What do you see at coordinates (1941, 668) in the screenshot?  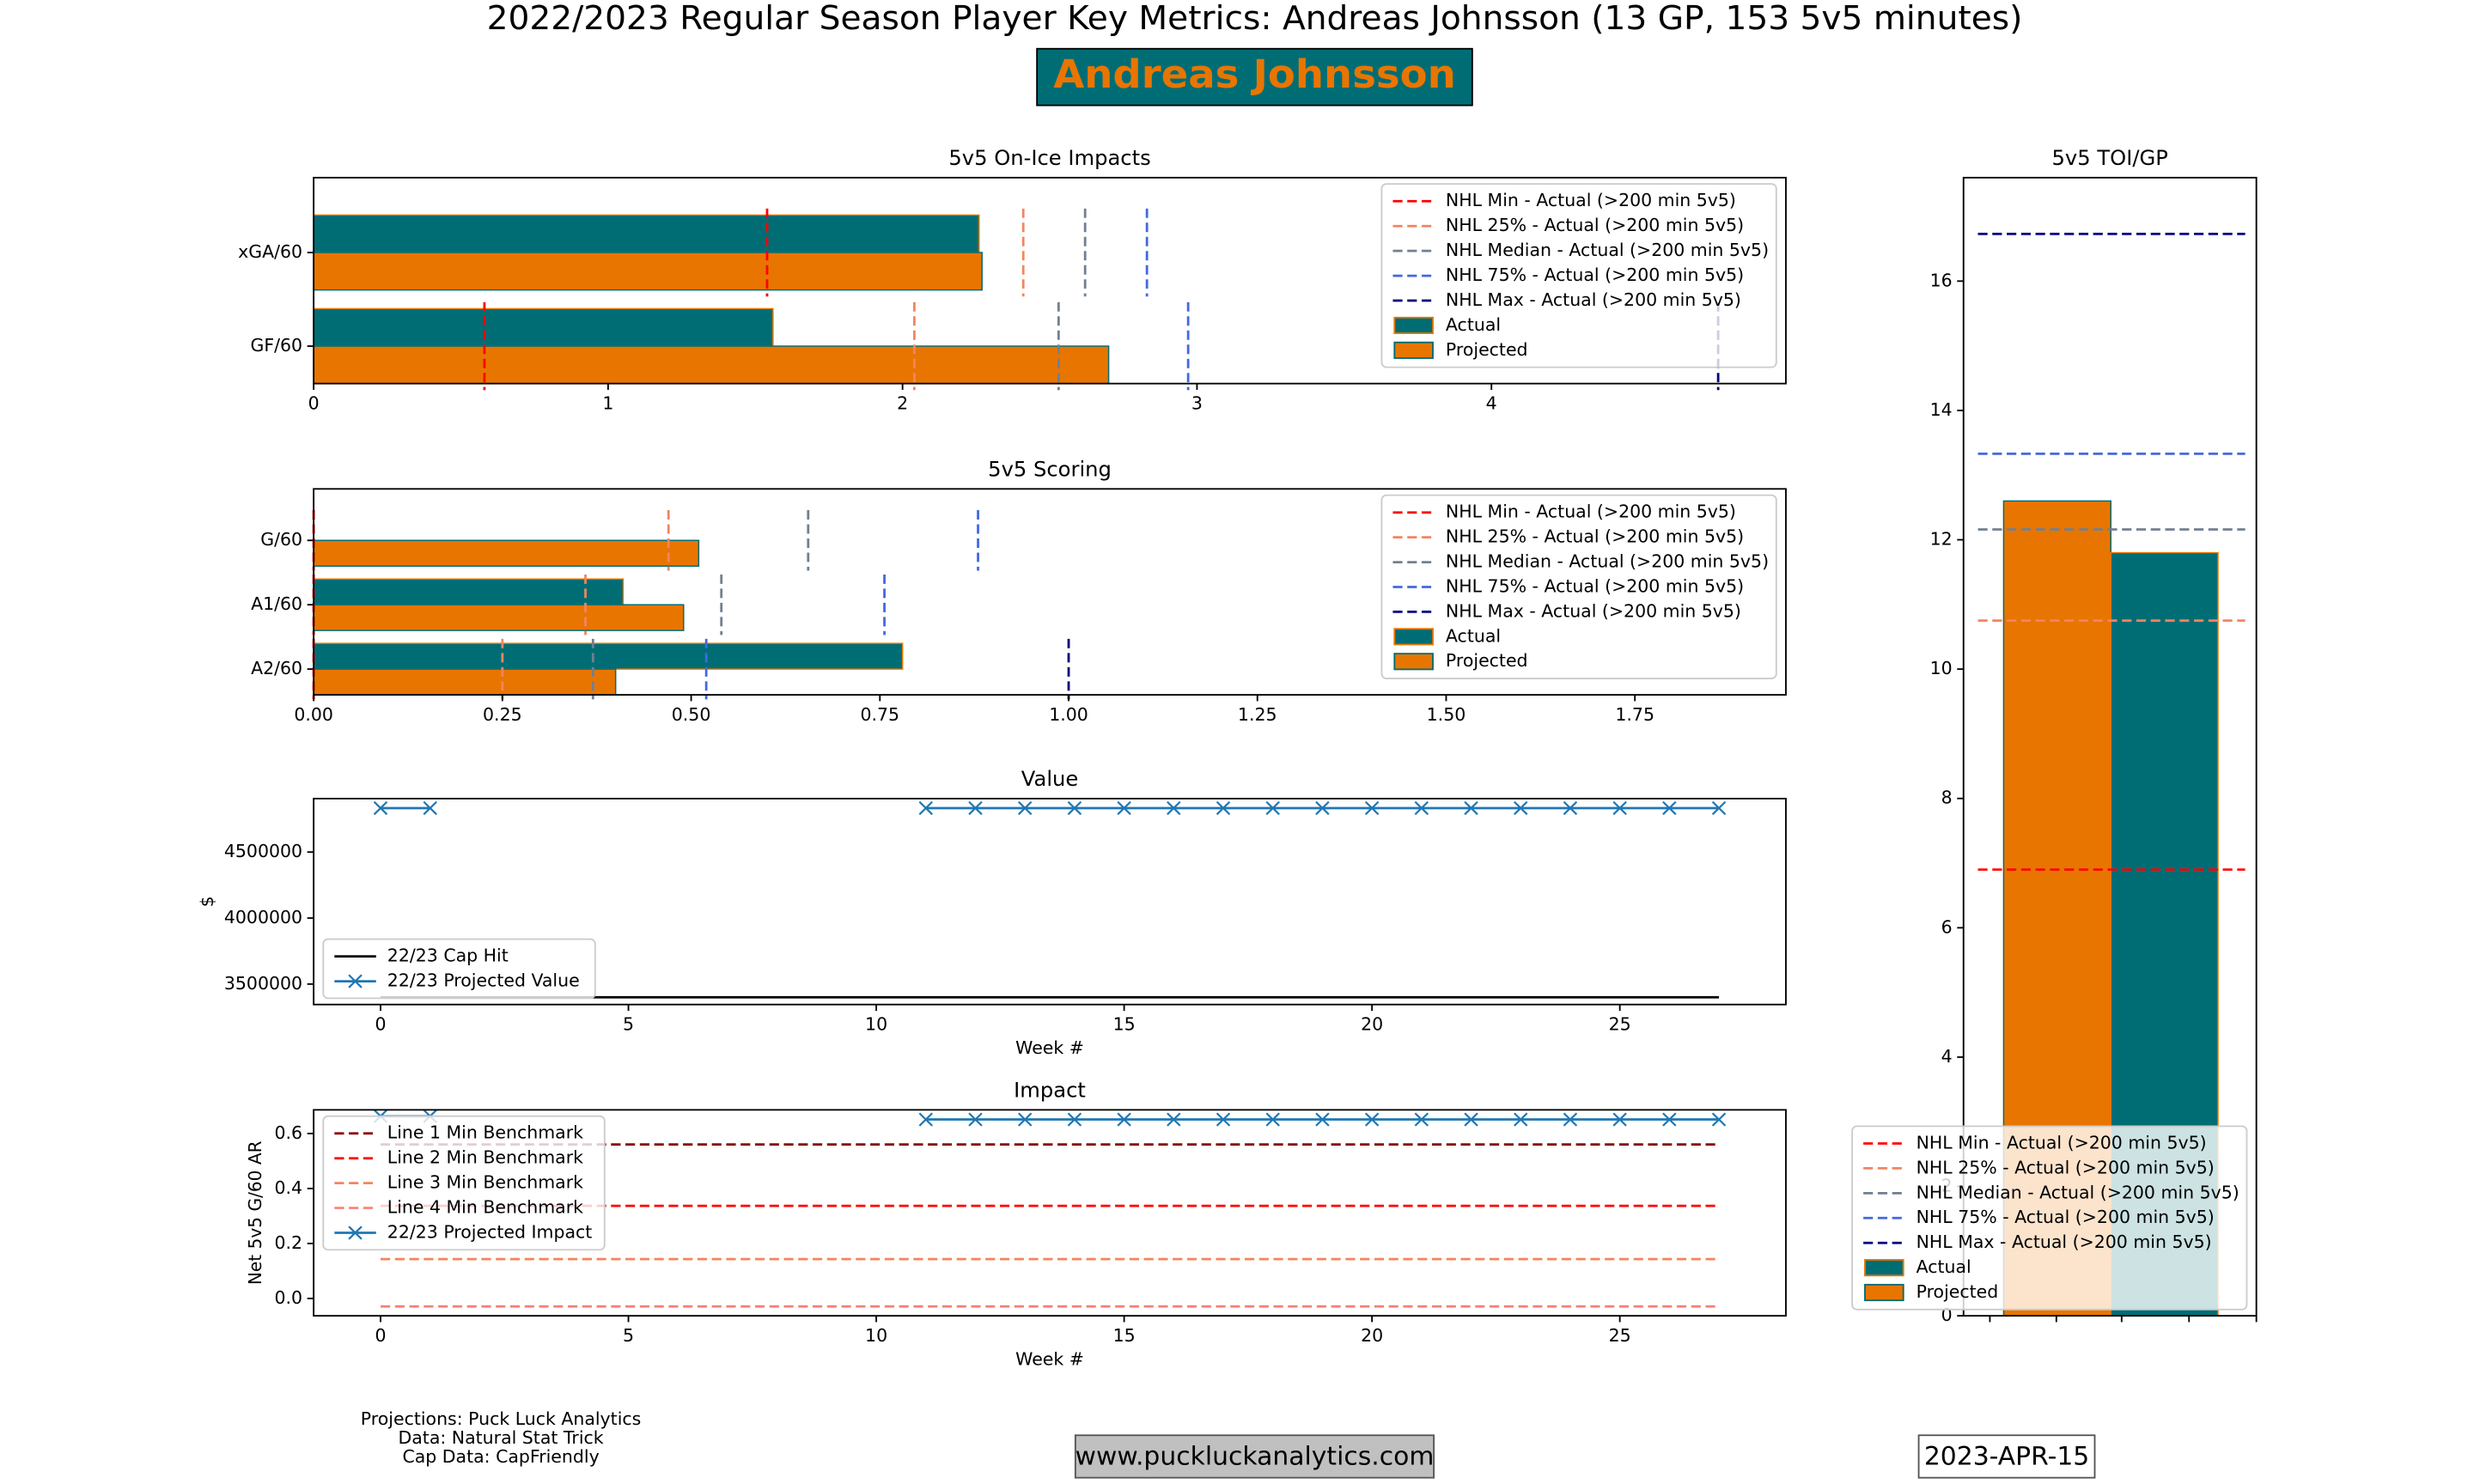 I see `y-tick-label: 10` at bounding box center [1941, 668].